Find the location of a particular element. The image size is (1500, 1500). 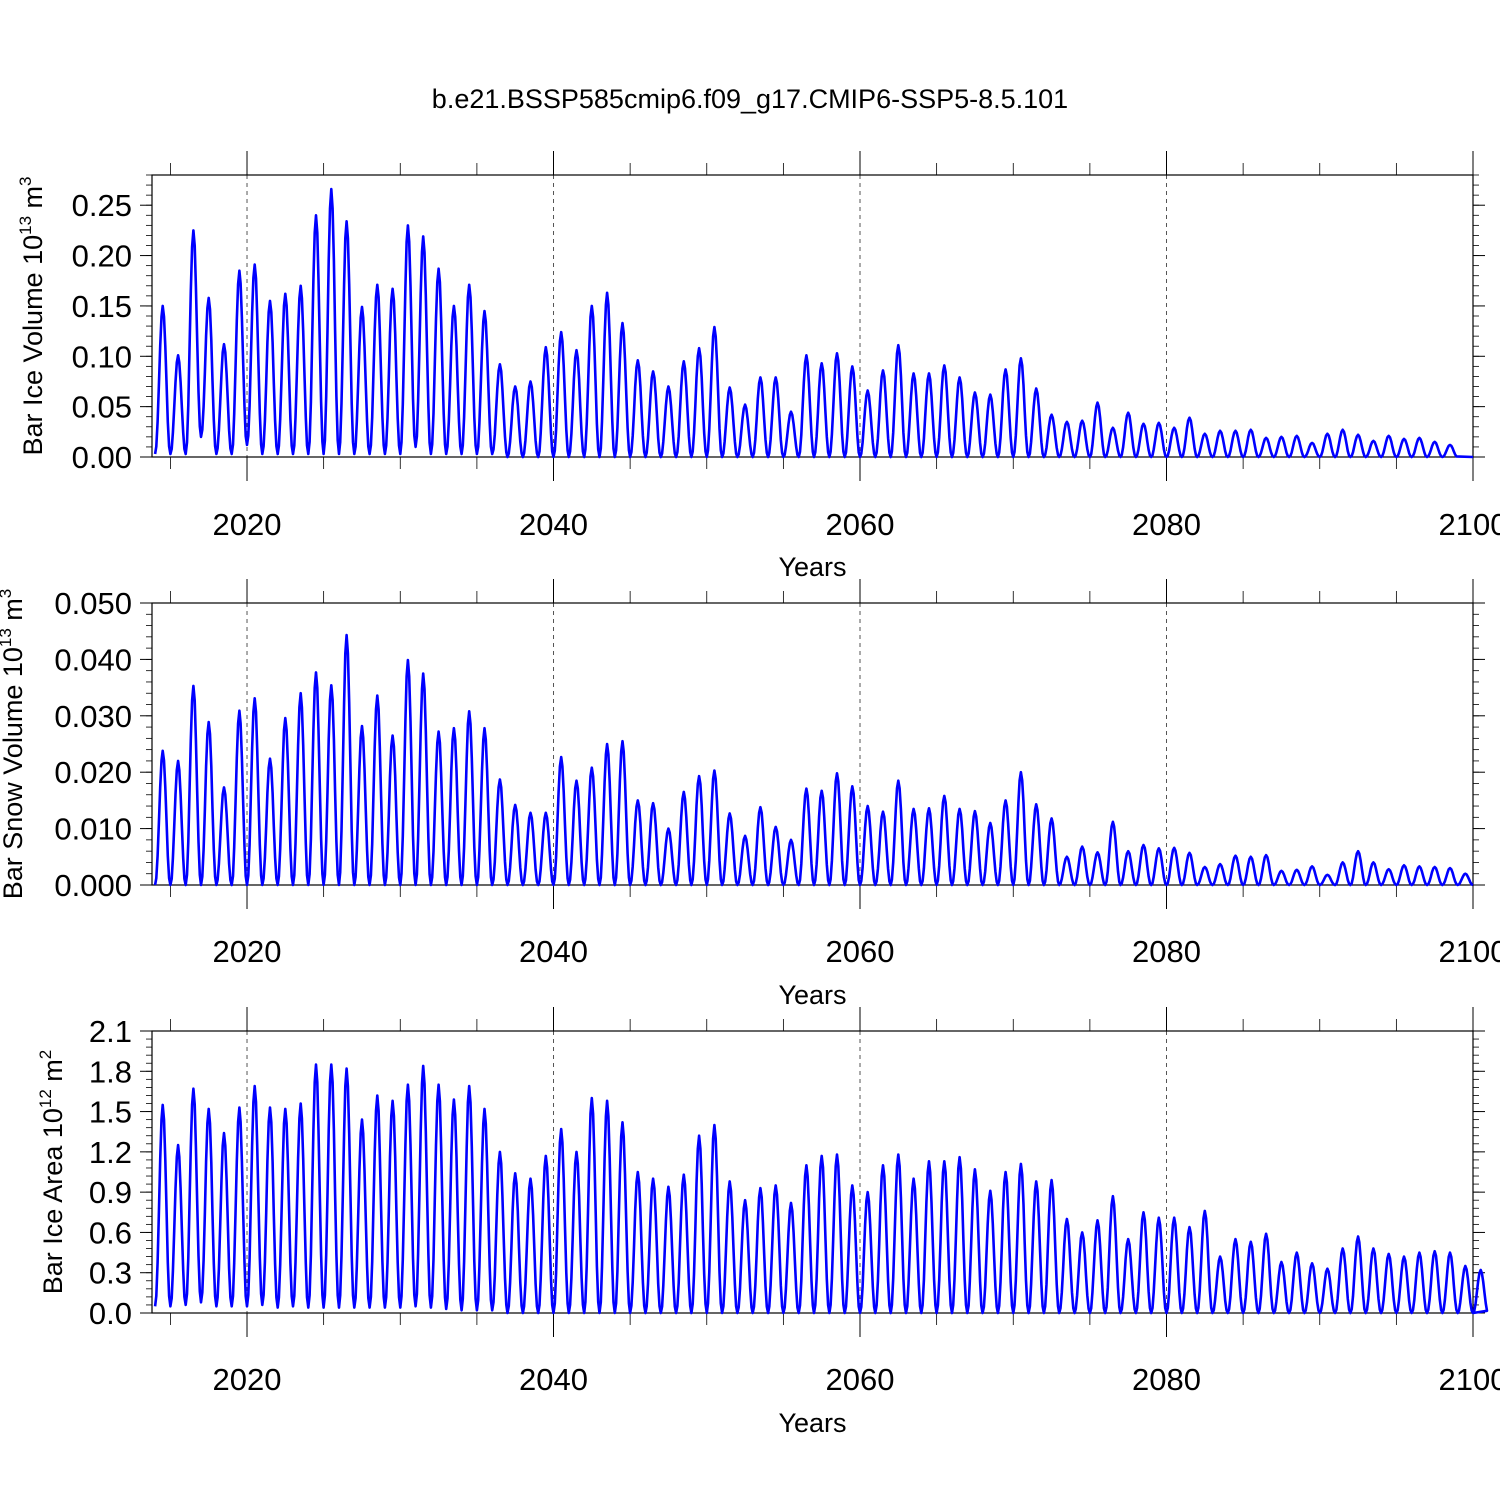

y-tick-label: 0.00 is located at coordinates (102, 457).